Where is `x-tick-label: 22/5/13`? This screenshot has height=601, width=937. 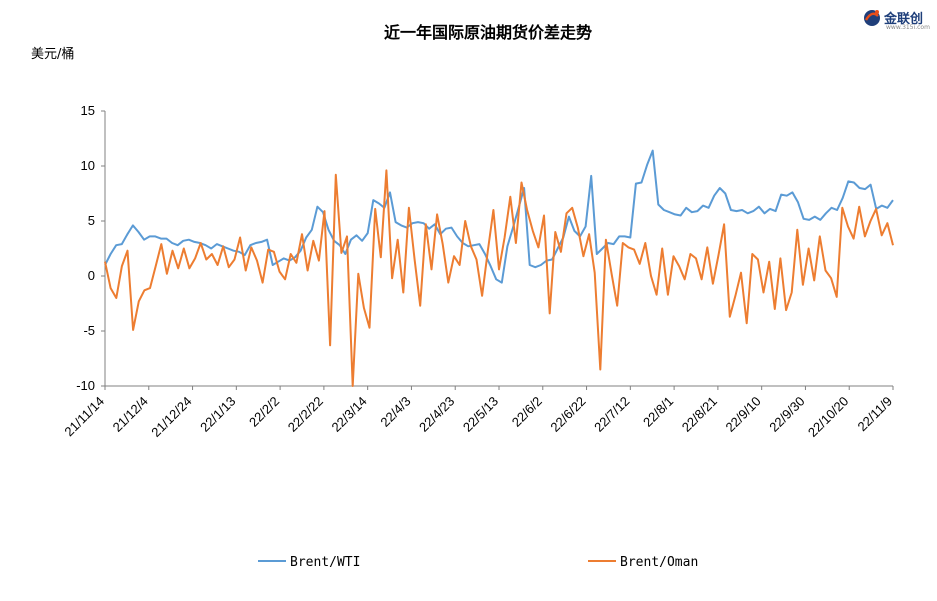
x-tick-label: 22/5/13 is located at coordinates (480, 414).